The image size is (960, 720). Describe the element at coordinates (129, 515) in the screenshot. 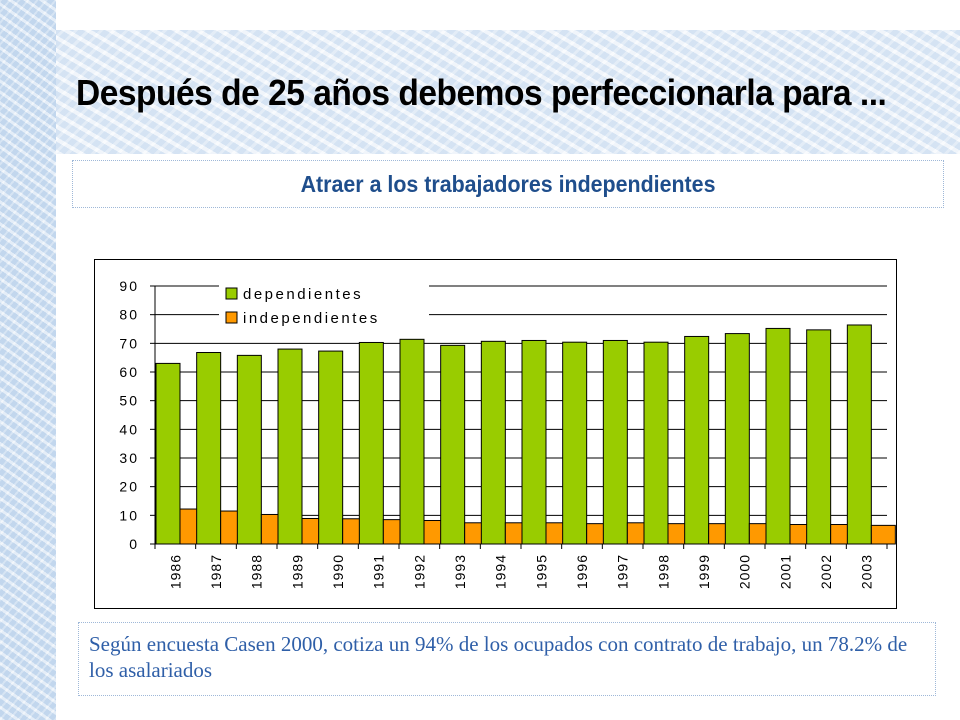

I see `y-tick-label: 10` at that location.